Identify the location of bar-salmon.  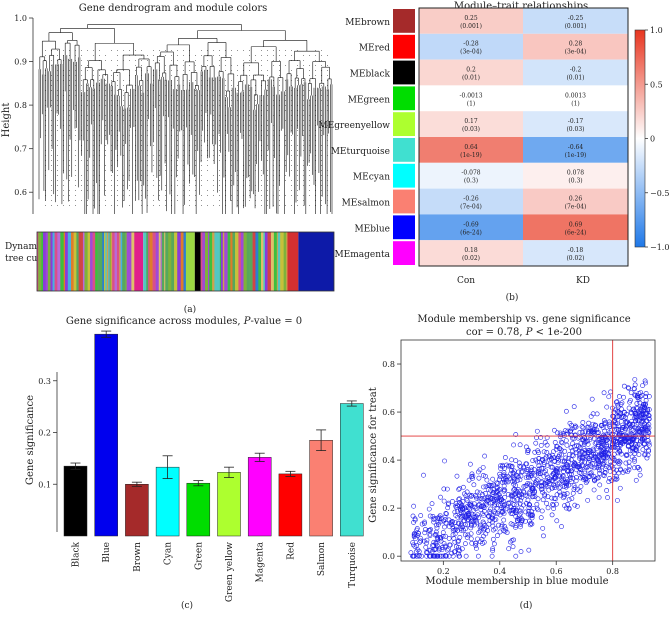
(321, 488).